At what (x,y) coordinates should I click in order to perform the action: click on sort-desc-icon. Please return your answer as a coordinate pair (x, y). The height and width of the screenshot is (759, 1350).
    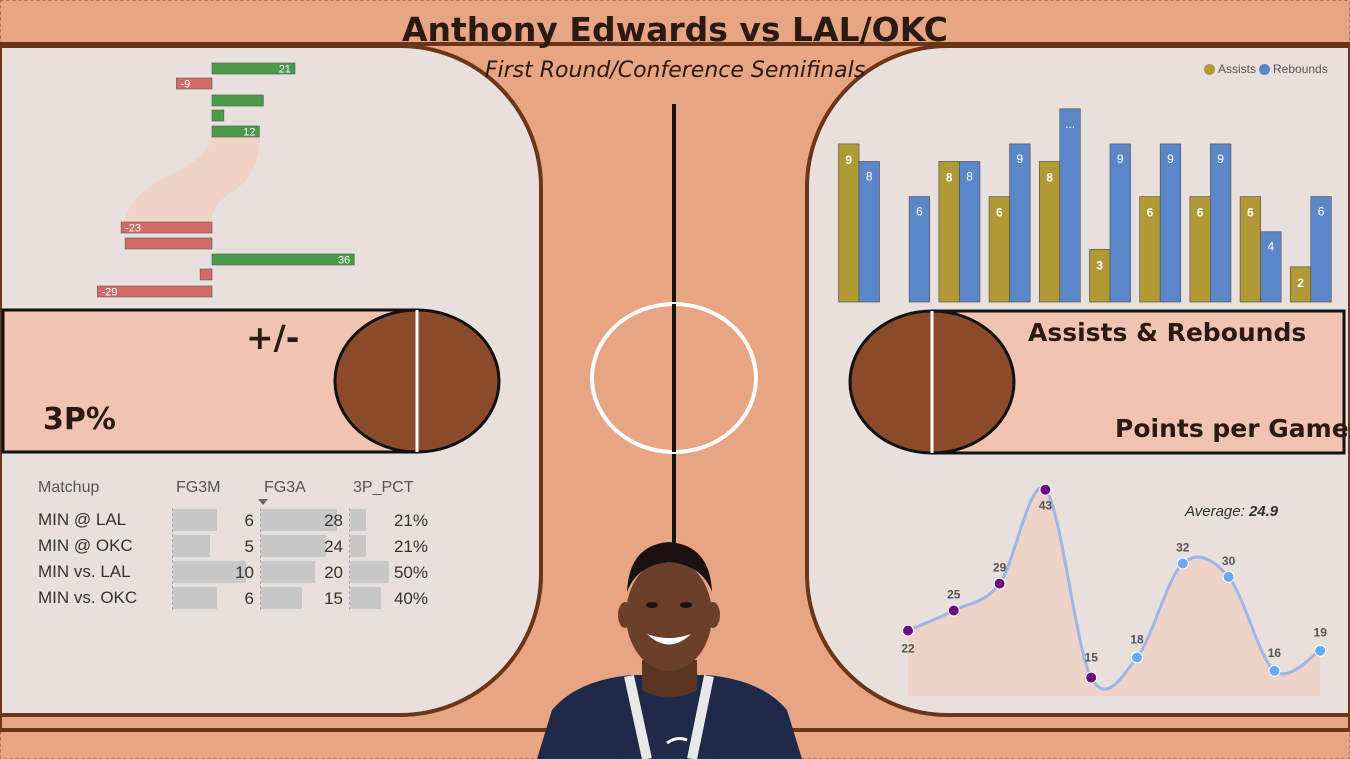
    Looking at the image, I should click on (263, 502).